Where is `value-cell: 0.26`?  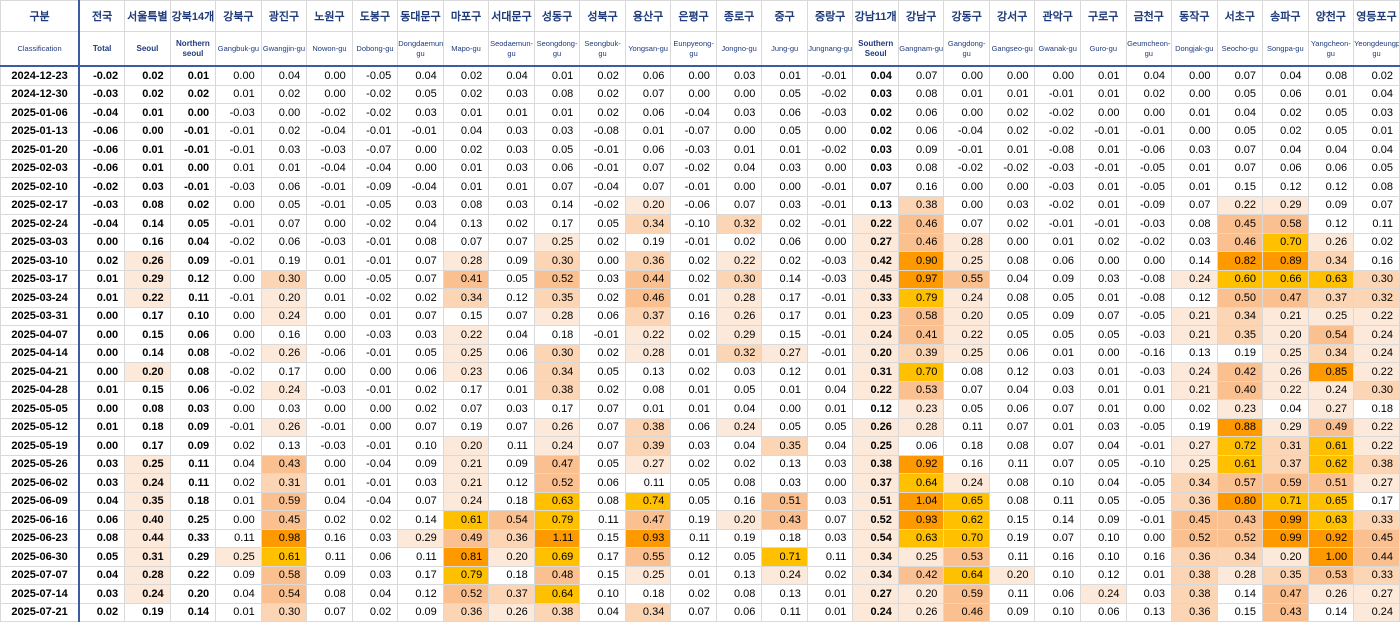 value-cell: 0.26 is located at coordinates (147, 261).